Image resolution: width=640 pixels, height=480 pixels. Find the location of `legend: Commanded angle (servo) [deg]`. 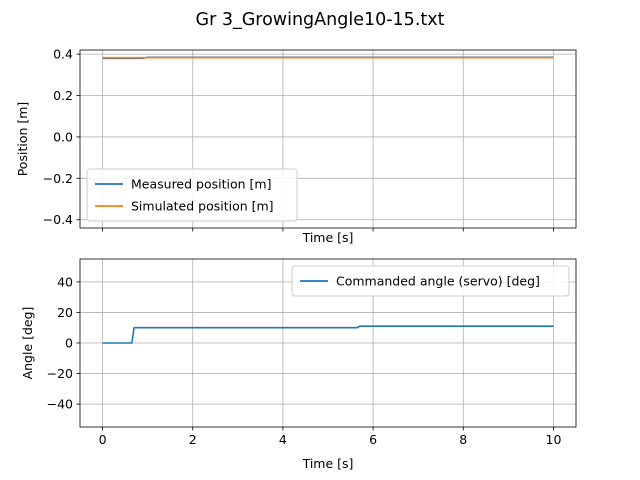

legend: Commanded angle (servo) [deg] is located at coordinates (430, 281).